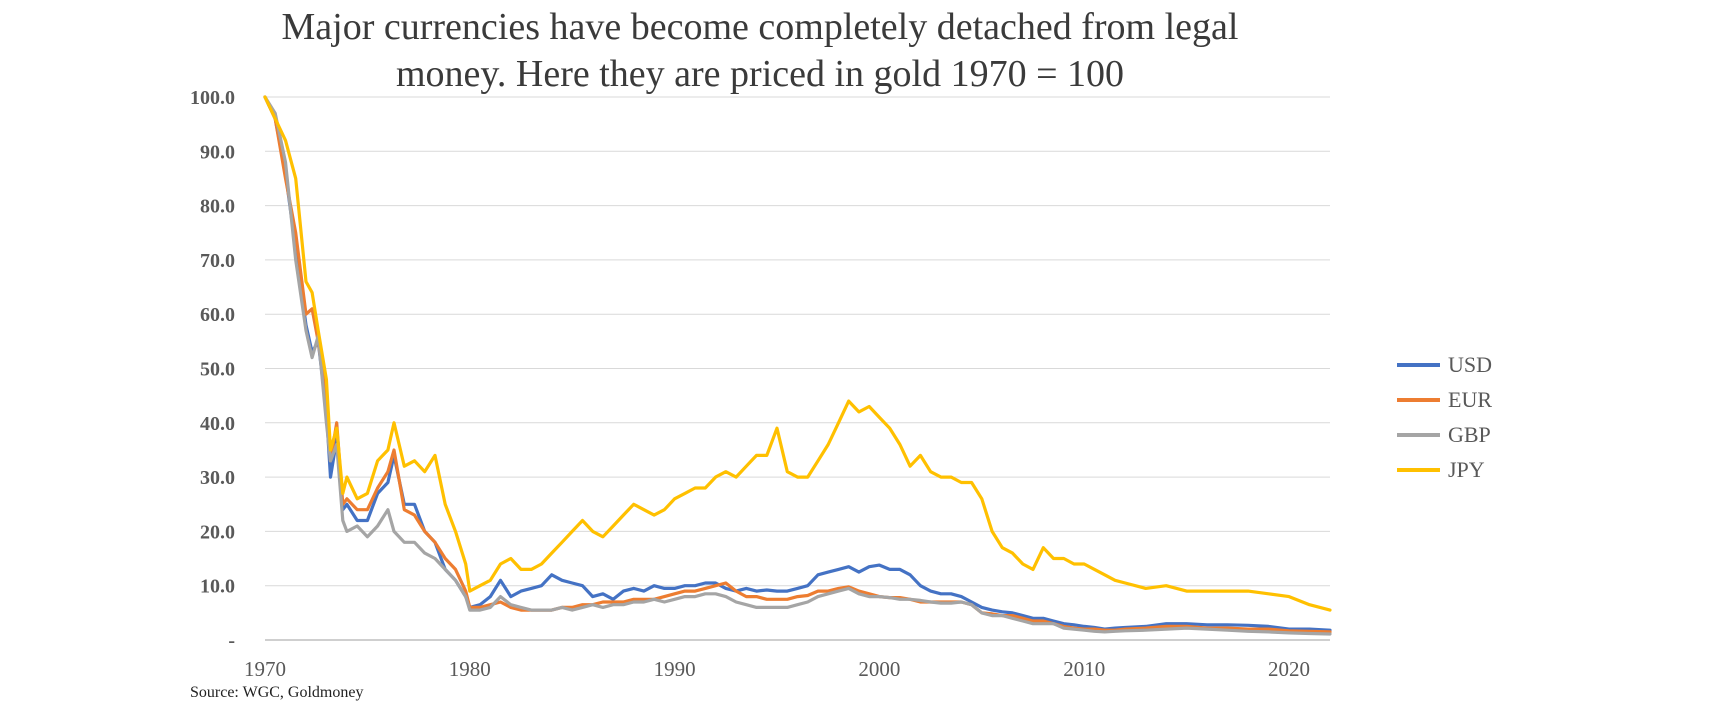 The width and height of the screenshot is (1712, 716). What do you see at coordinates (470, 669) in the screenshot?
I see `x-tick-label: 1980` at bounding box center [470, 669].